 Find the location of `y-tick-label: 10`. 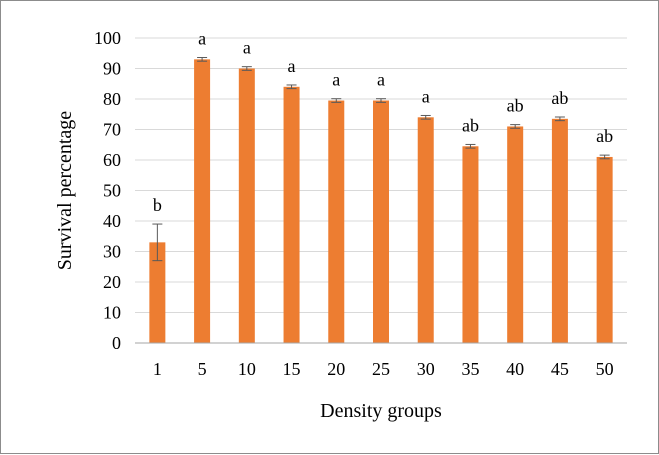

y-tick-label: 10 is located at coordinates (112, 313).